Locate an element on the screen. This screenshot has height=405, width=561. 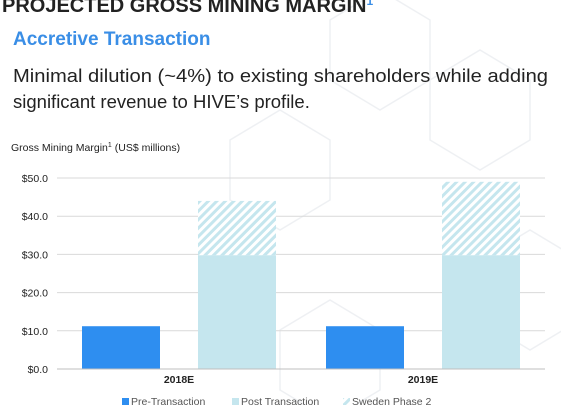
x-tick-label: 2018E is located at coordinates (179, 380).